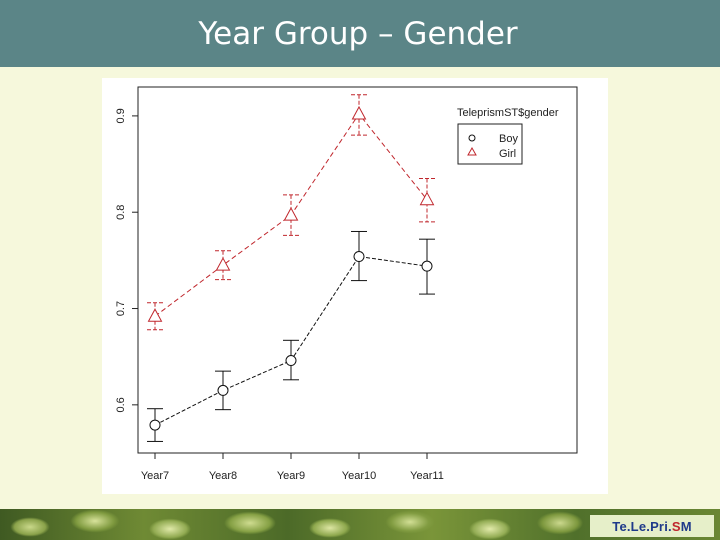 The width and height of the screenshot is (720, 540). Describe the element at coordinates (490, 144) in the screenshot. I see `legend-box` at that location.